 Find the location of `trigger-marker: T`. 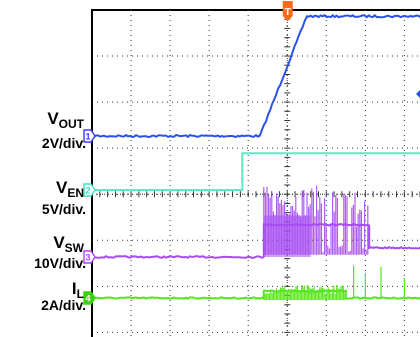

trigger-marker: T is located at coordinates (287, 11).